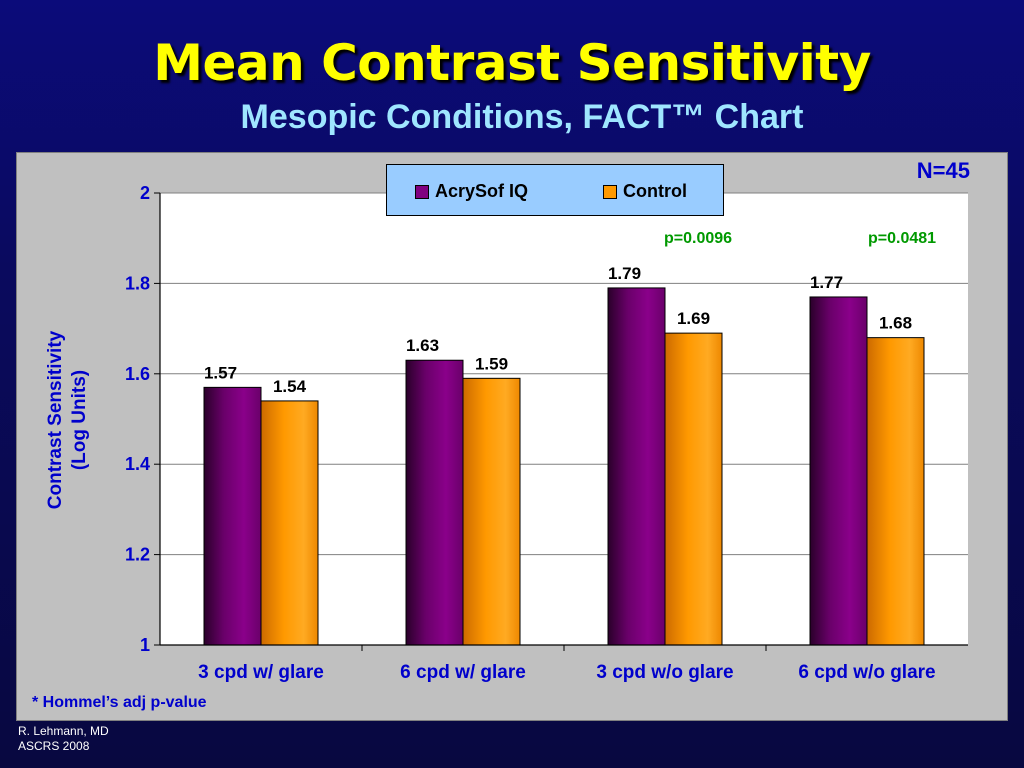  I want to click on legend-label-control: Control, so click(655, 191).